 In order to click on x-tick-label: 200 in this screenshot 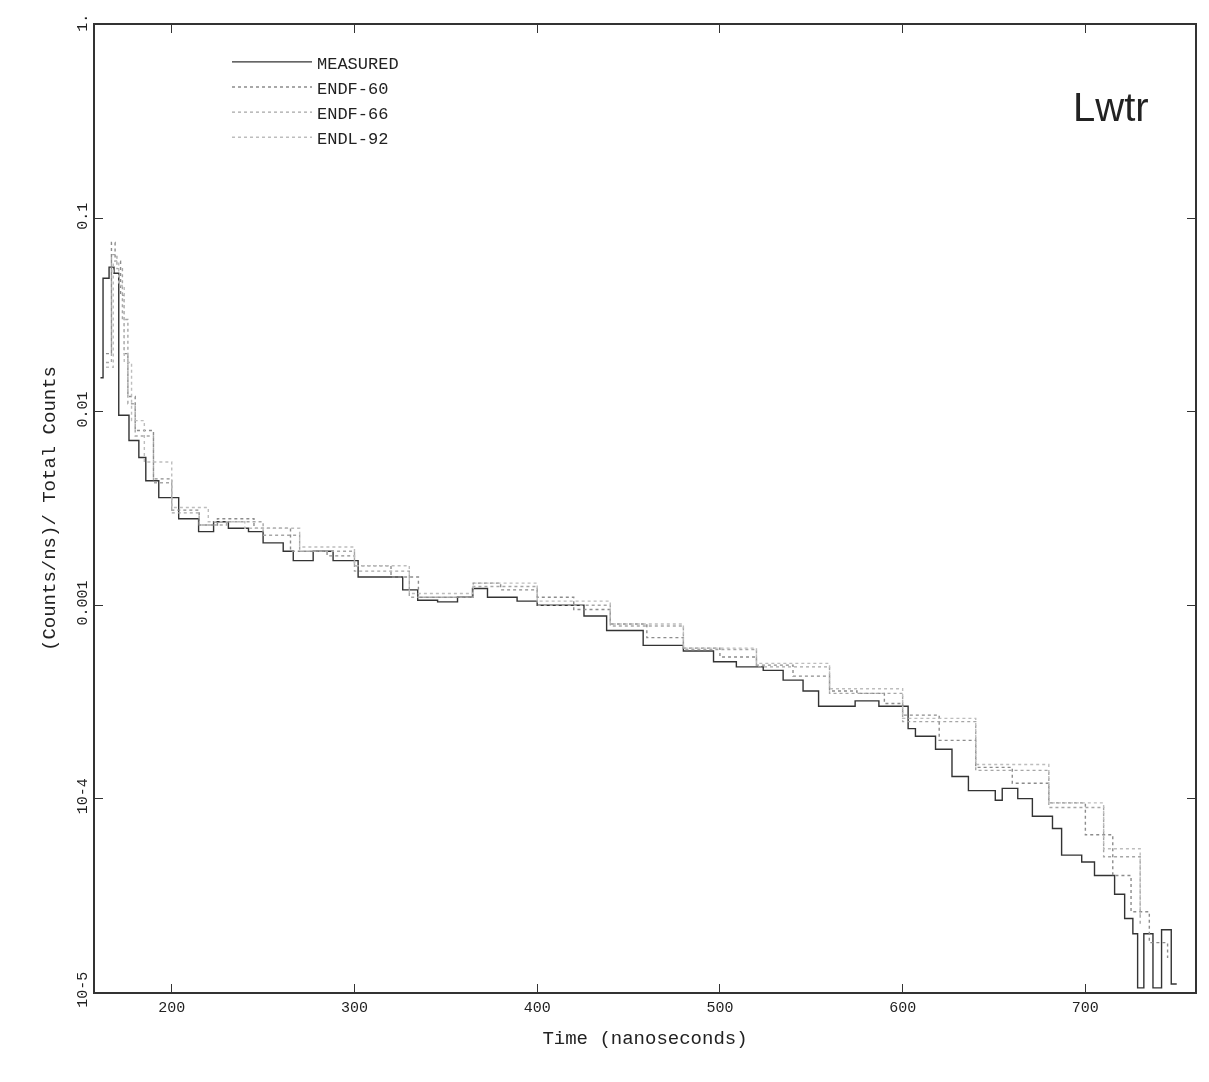, I will do `click(172, 1008)`.